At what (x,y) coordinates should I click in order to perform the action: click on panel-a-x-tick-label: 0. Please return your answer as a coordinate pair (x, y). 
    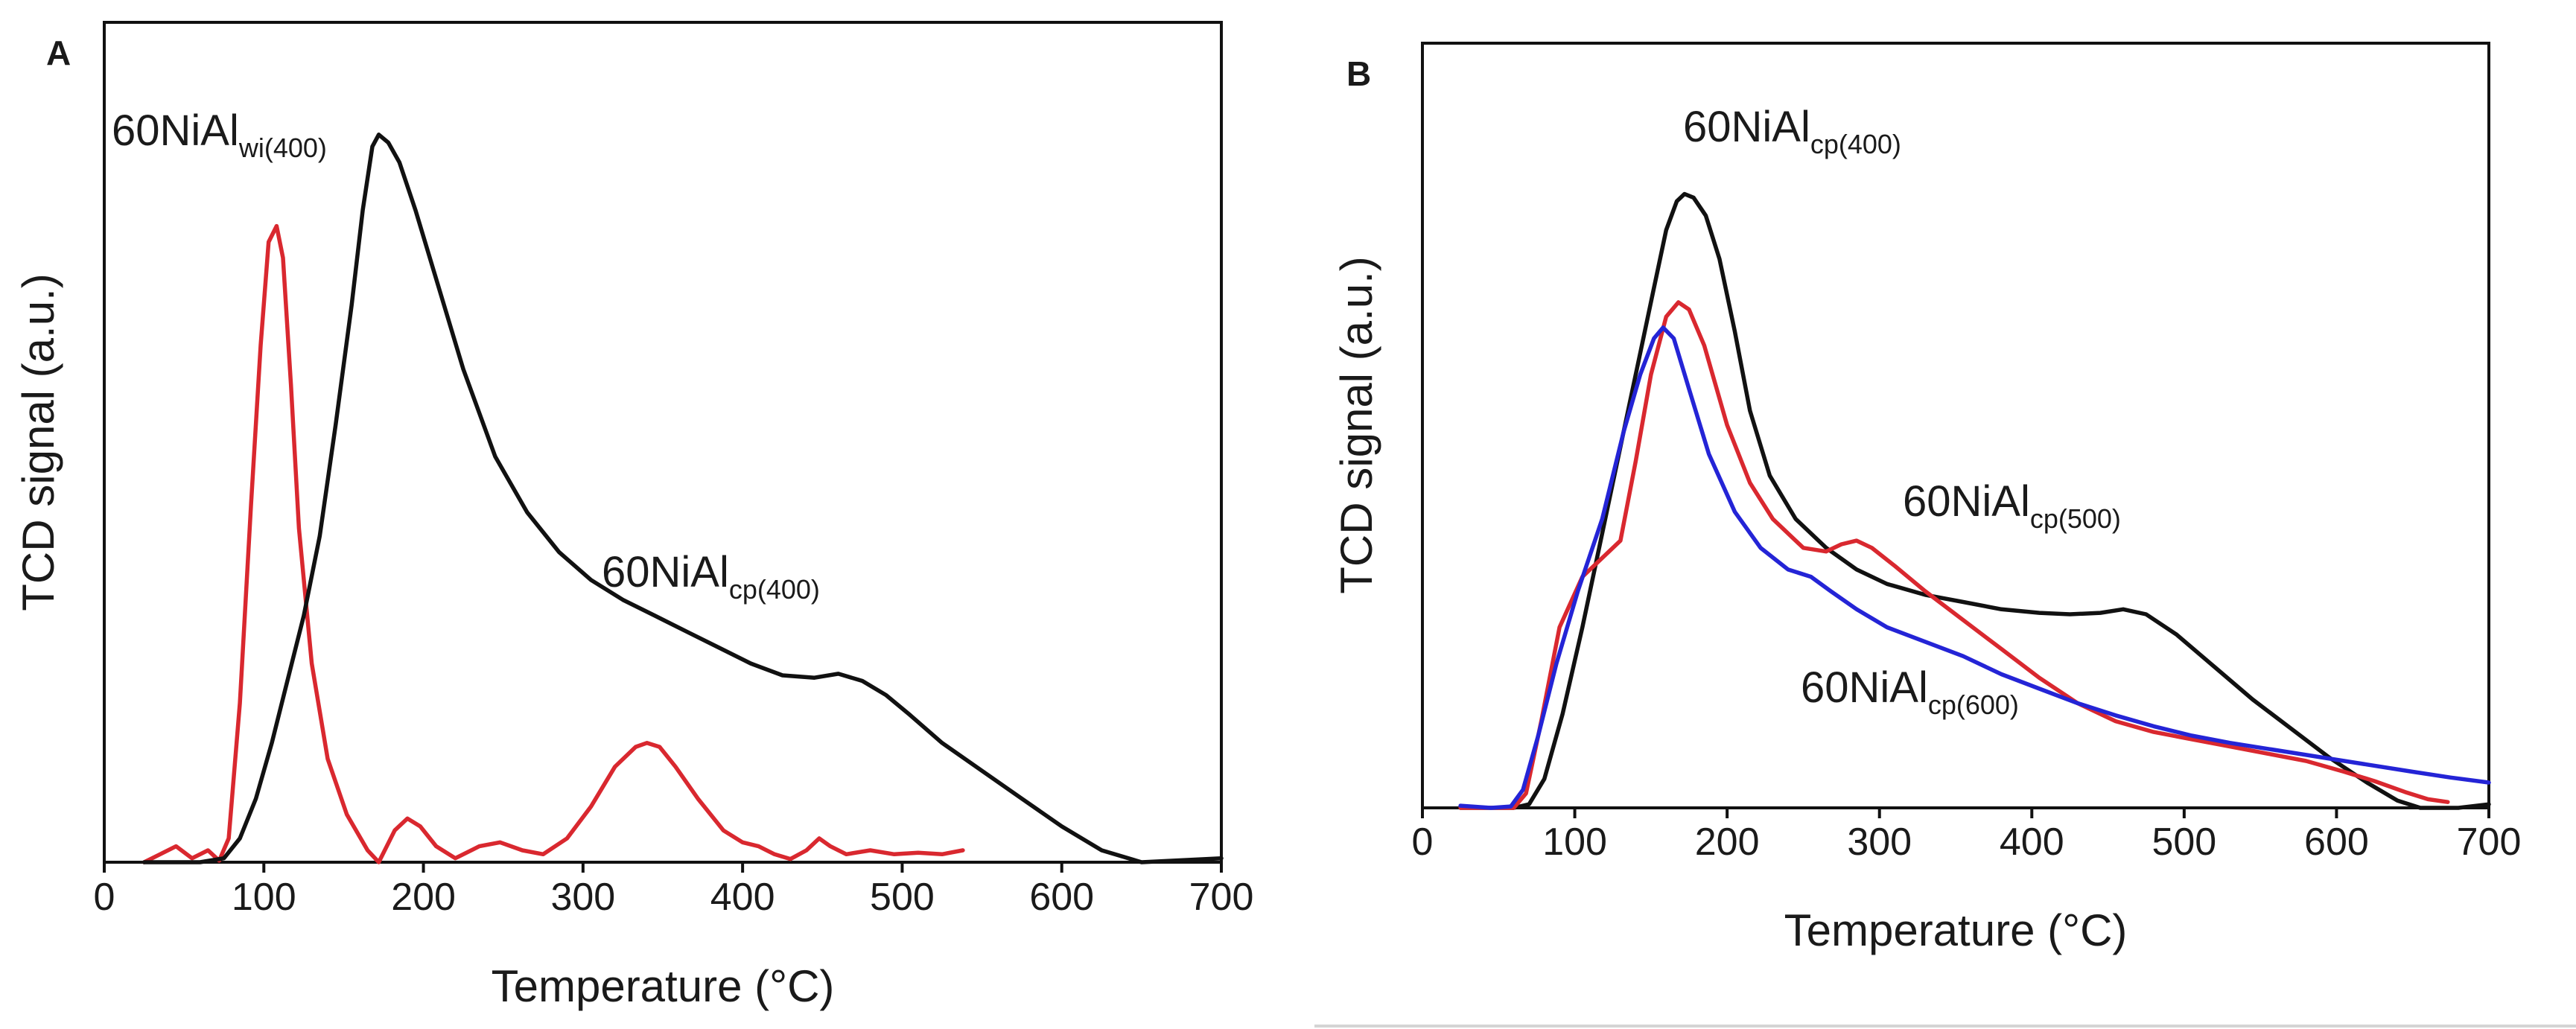
    Looking at the image, I should click on (104, 897).